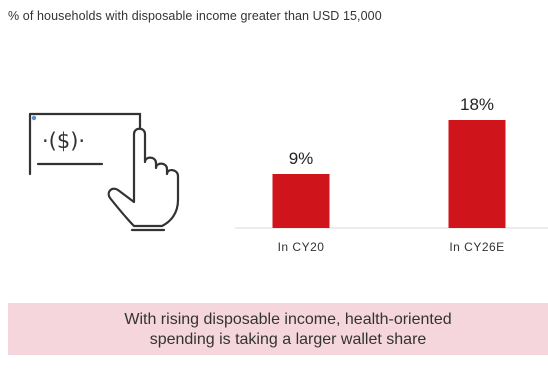 The image size is (548, 376). I want to click on bar-value-label-2: 18%, so click(477, 104).